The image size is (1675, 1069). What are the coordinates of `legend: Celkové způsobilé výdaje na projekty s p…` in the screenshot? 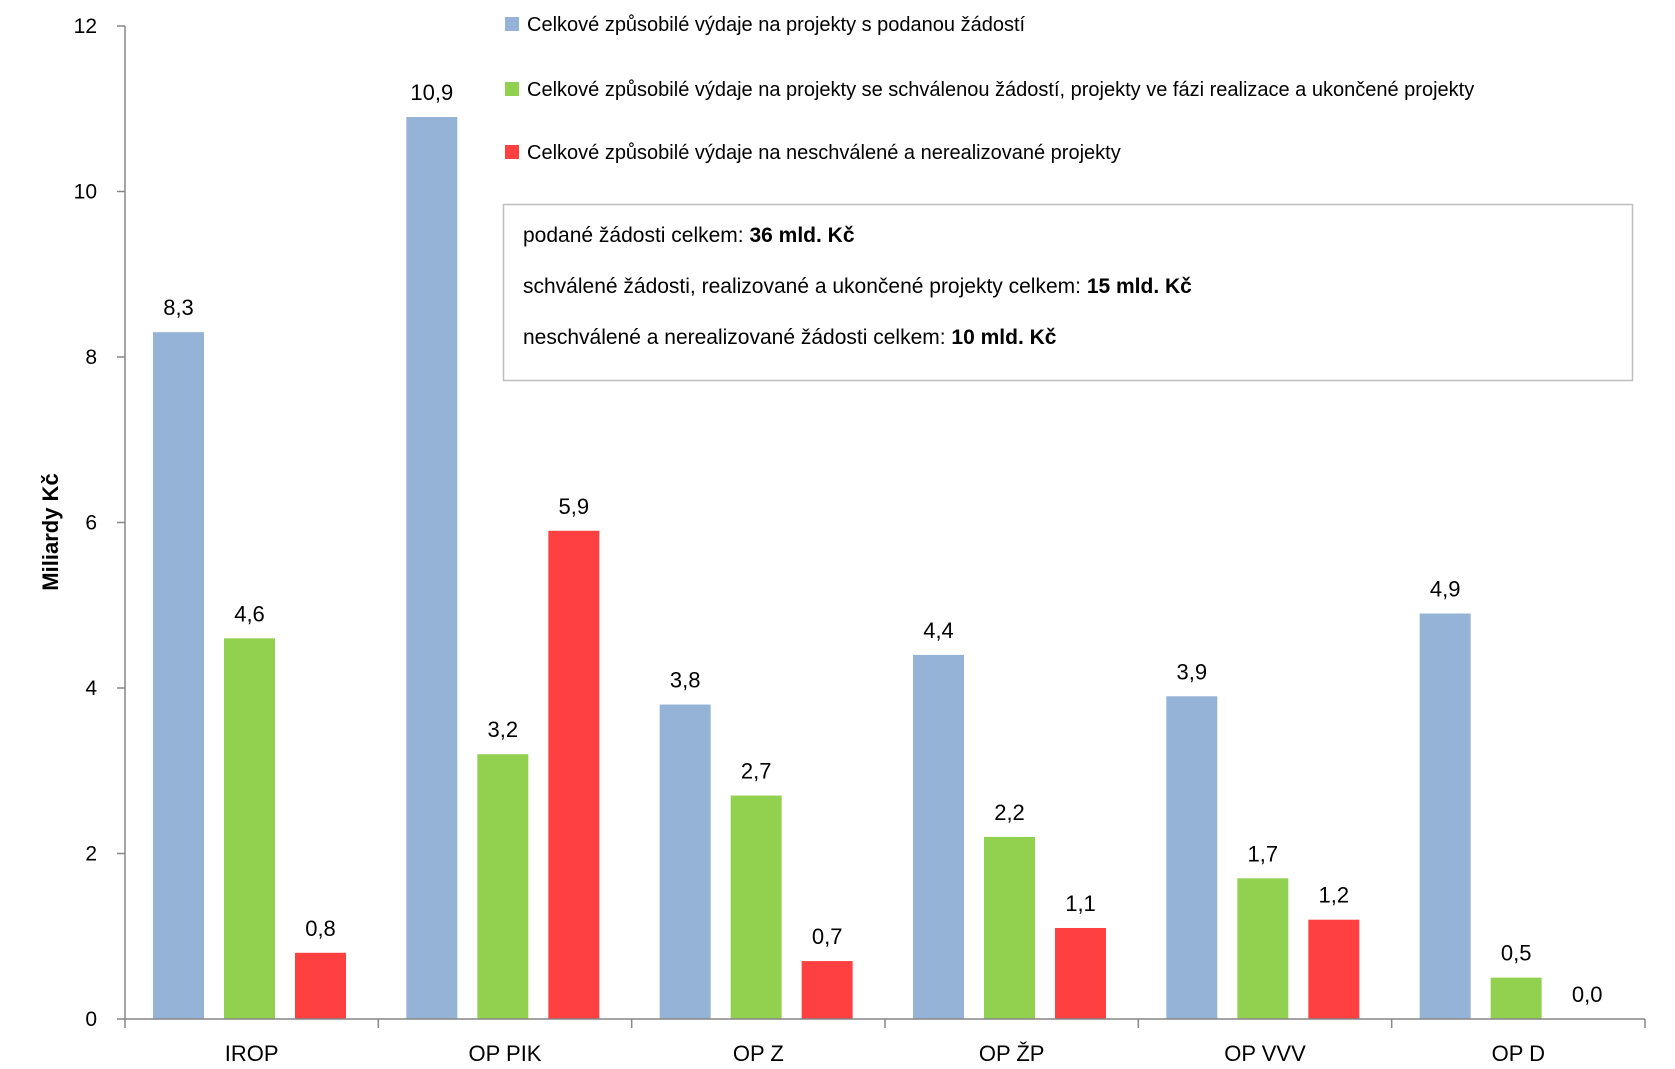 It's located at (989, 89).